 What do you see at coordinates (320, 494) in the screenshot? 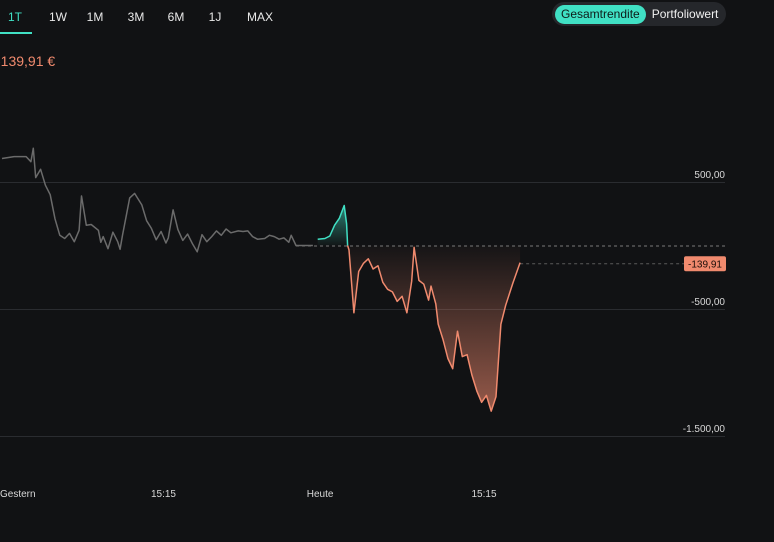
I see `x-tick-label: Heute` at bounding box center [320, 494].